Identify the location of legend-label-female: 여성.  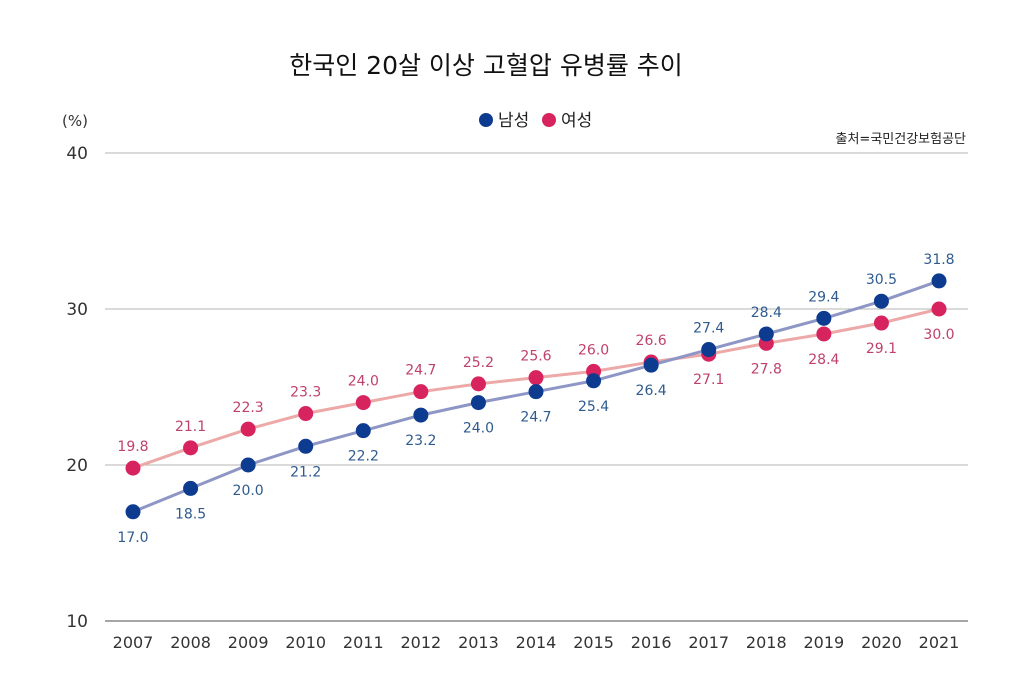
(576, 121).